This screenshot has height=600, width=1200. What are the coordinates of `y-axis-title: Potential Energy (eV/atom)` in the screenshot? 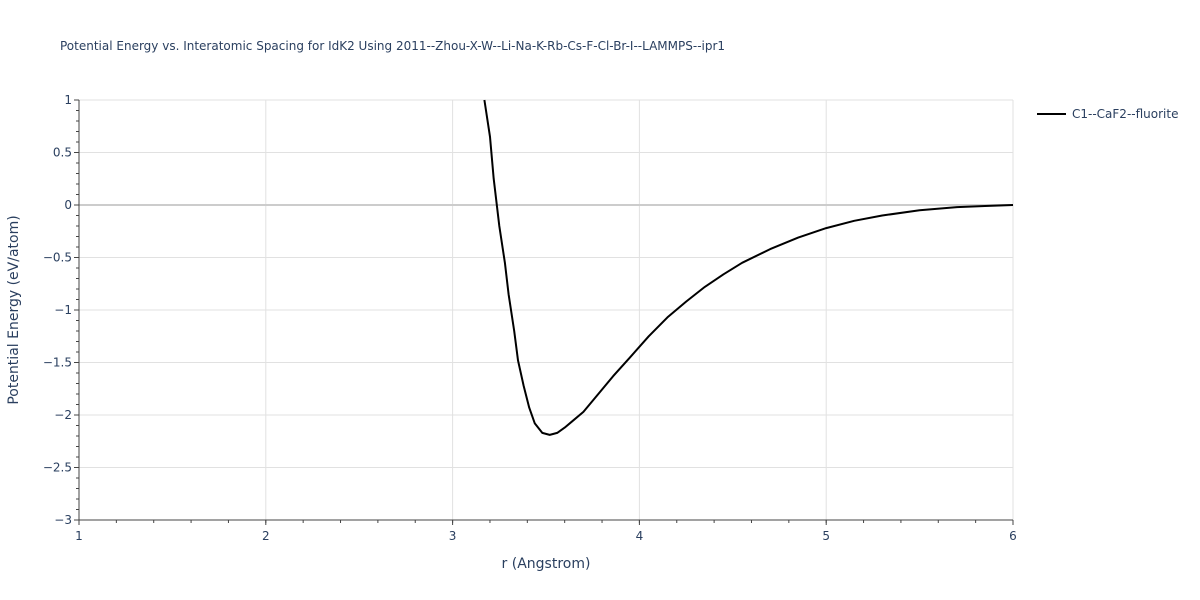 It's located at (14, 309).